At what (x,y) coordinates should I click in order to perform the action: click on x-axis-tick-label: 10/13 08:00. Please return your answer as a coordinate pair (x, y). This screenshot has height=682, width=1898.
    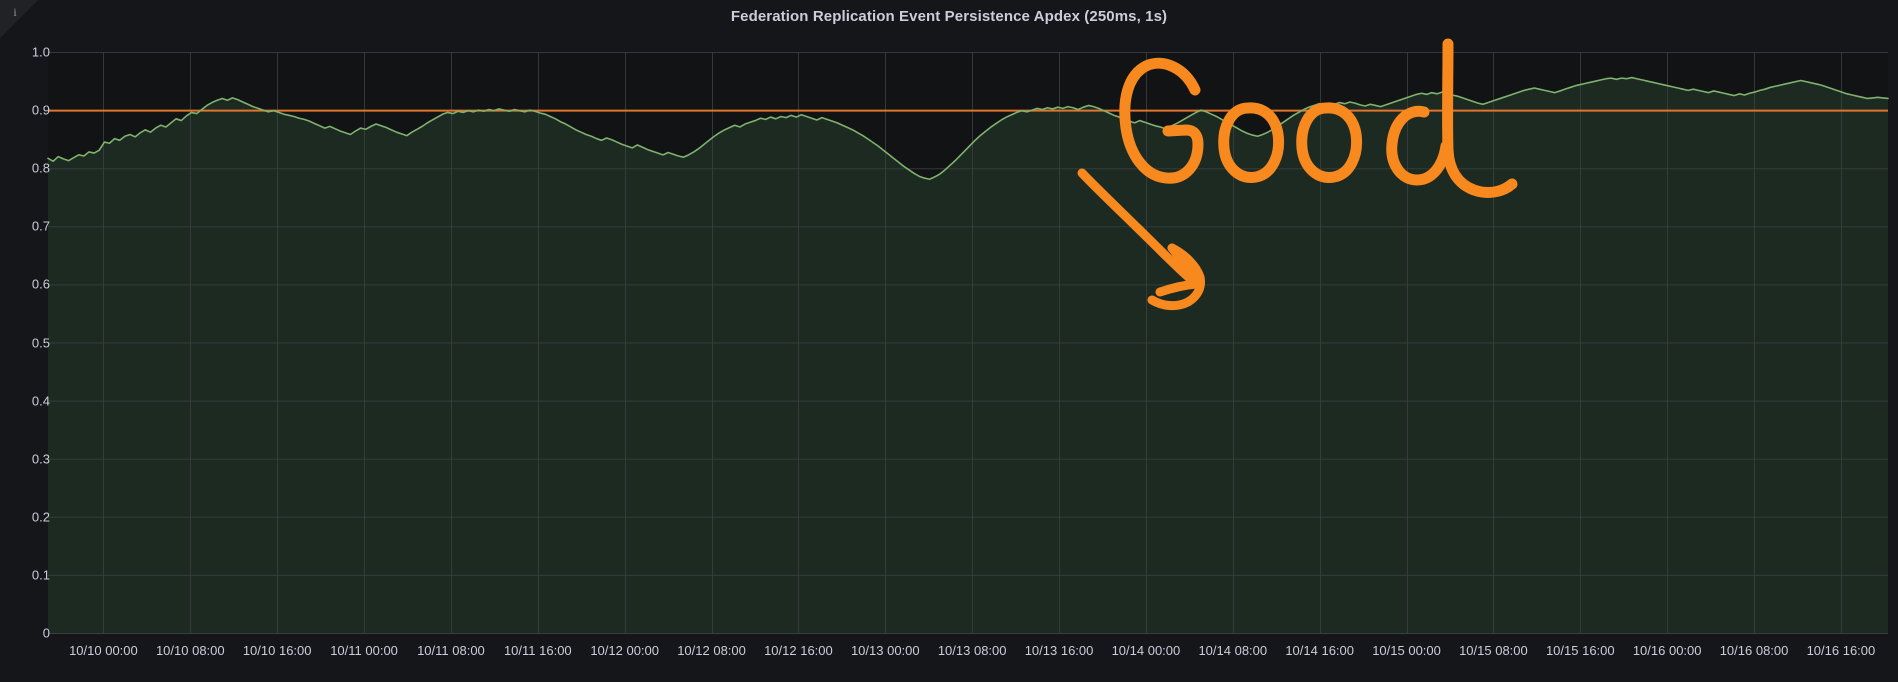
    Looking at the image, I should click on (972, 650).